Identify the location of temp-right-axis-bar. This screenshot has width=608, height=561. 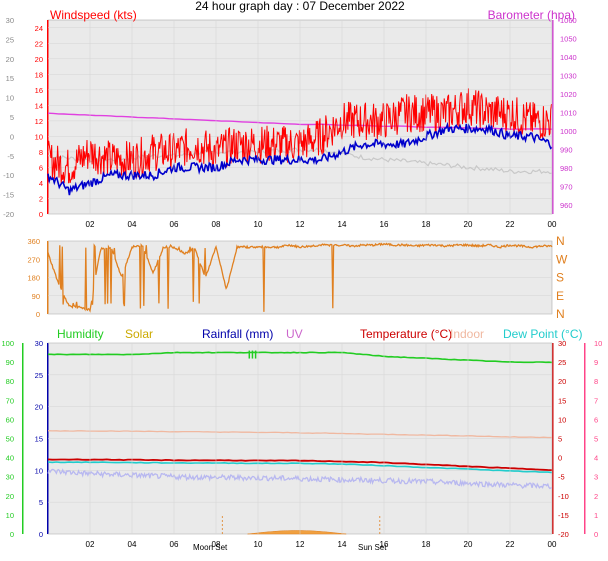
(553, 438).